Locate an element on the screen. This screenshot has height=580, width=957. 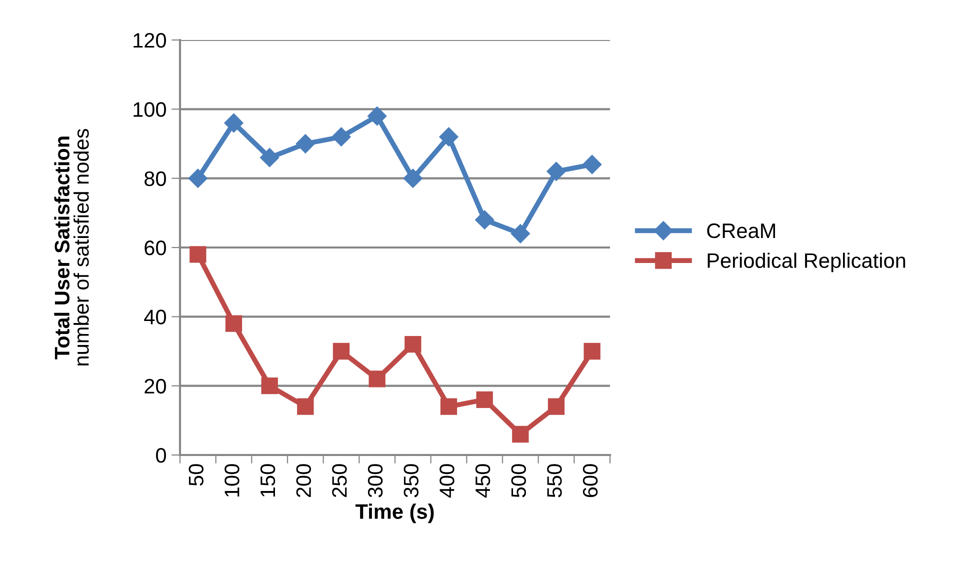
legend-label: Periodical Replication is located at coordinates (807, 262).